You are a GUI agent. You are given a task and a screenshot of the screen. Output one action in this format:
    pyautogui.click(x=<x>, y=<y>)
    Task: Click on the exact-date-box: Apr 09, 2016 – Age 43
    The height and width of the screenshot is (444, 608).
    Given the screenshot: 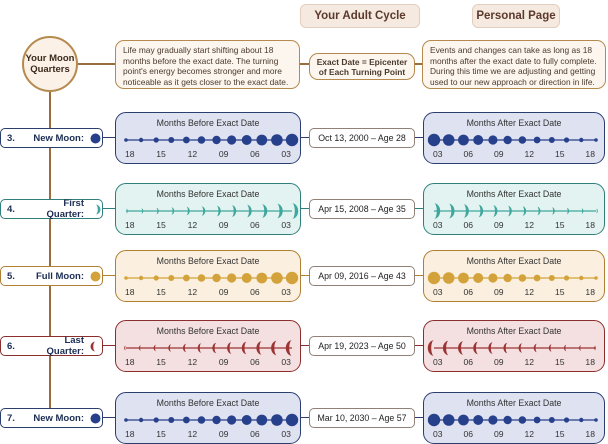 What is the action you would take?
    pyautogui.click(x=362, y=276)
    